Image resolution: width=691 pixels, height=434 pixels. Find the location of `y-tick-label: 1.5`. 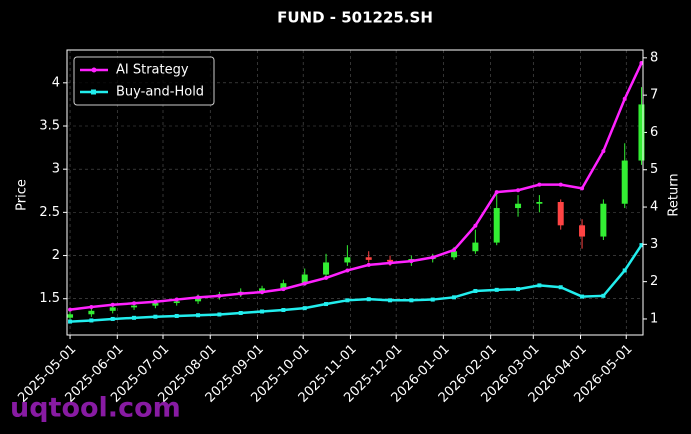

y-tick-label: 1.5 is located at coordinates (49, 298).